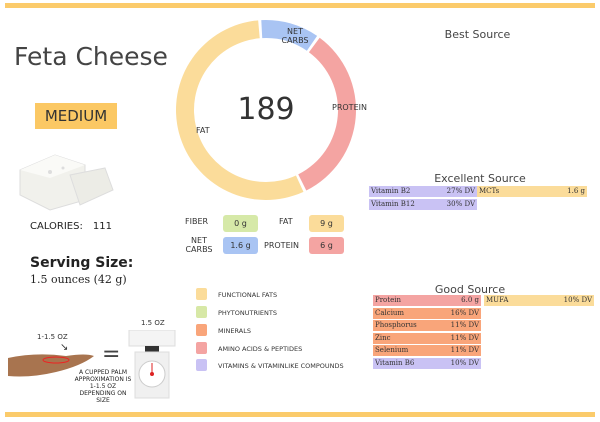 This screenshot has height=422, width=600. What do you see at coordinates (349, 107) in the screenshot?
I see `protein-segment-label: PROTEIN` at bounding box center [349, 107].